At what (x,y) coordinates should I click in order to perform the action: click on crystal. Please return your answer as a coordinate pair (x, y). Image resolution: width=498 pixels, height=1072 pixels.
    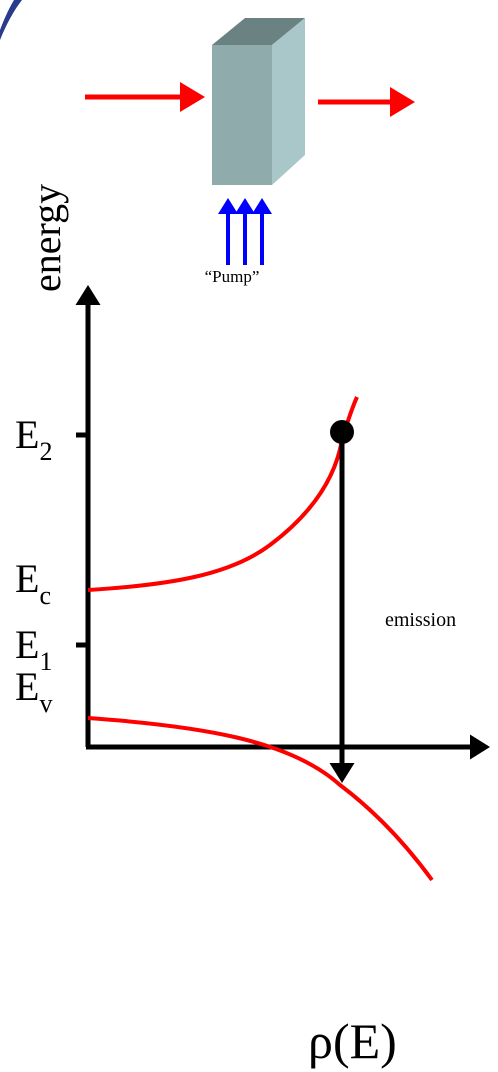
    Looking at the image, I should click on (258, 101).